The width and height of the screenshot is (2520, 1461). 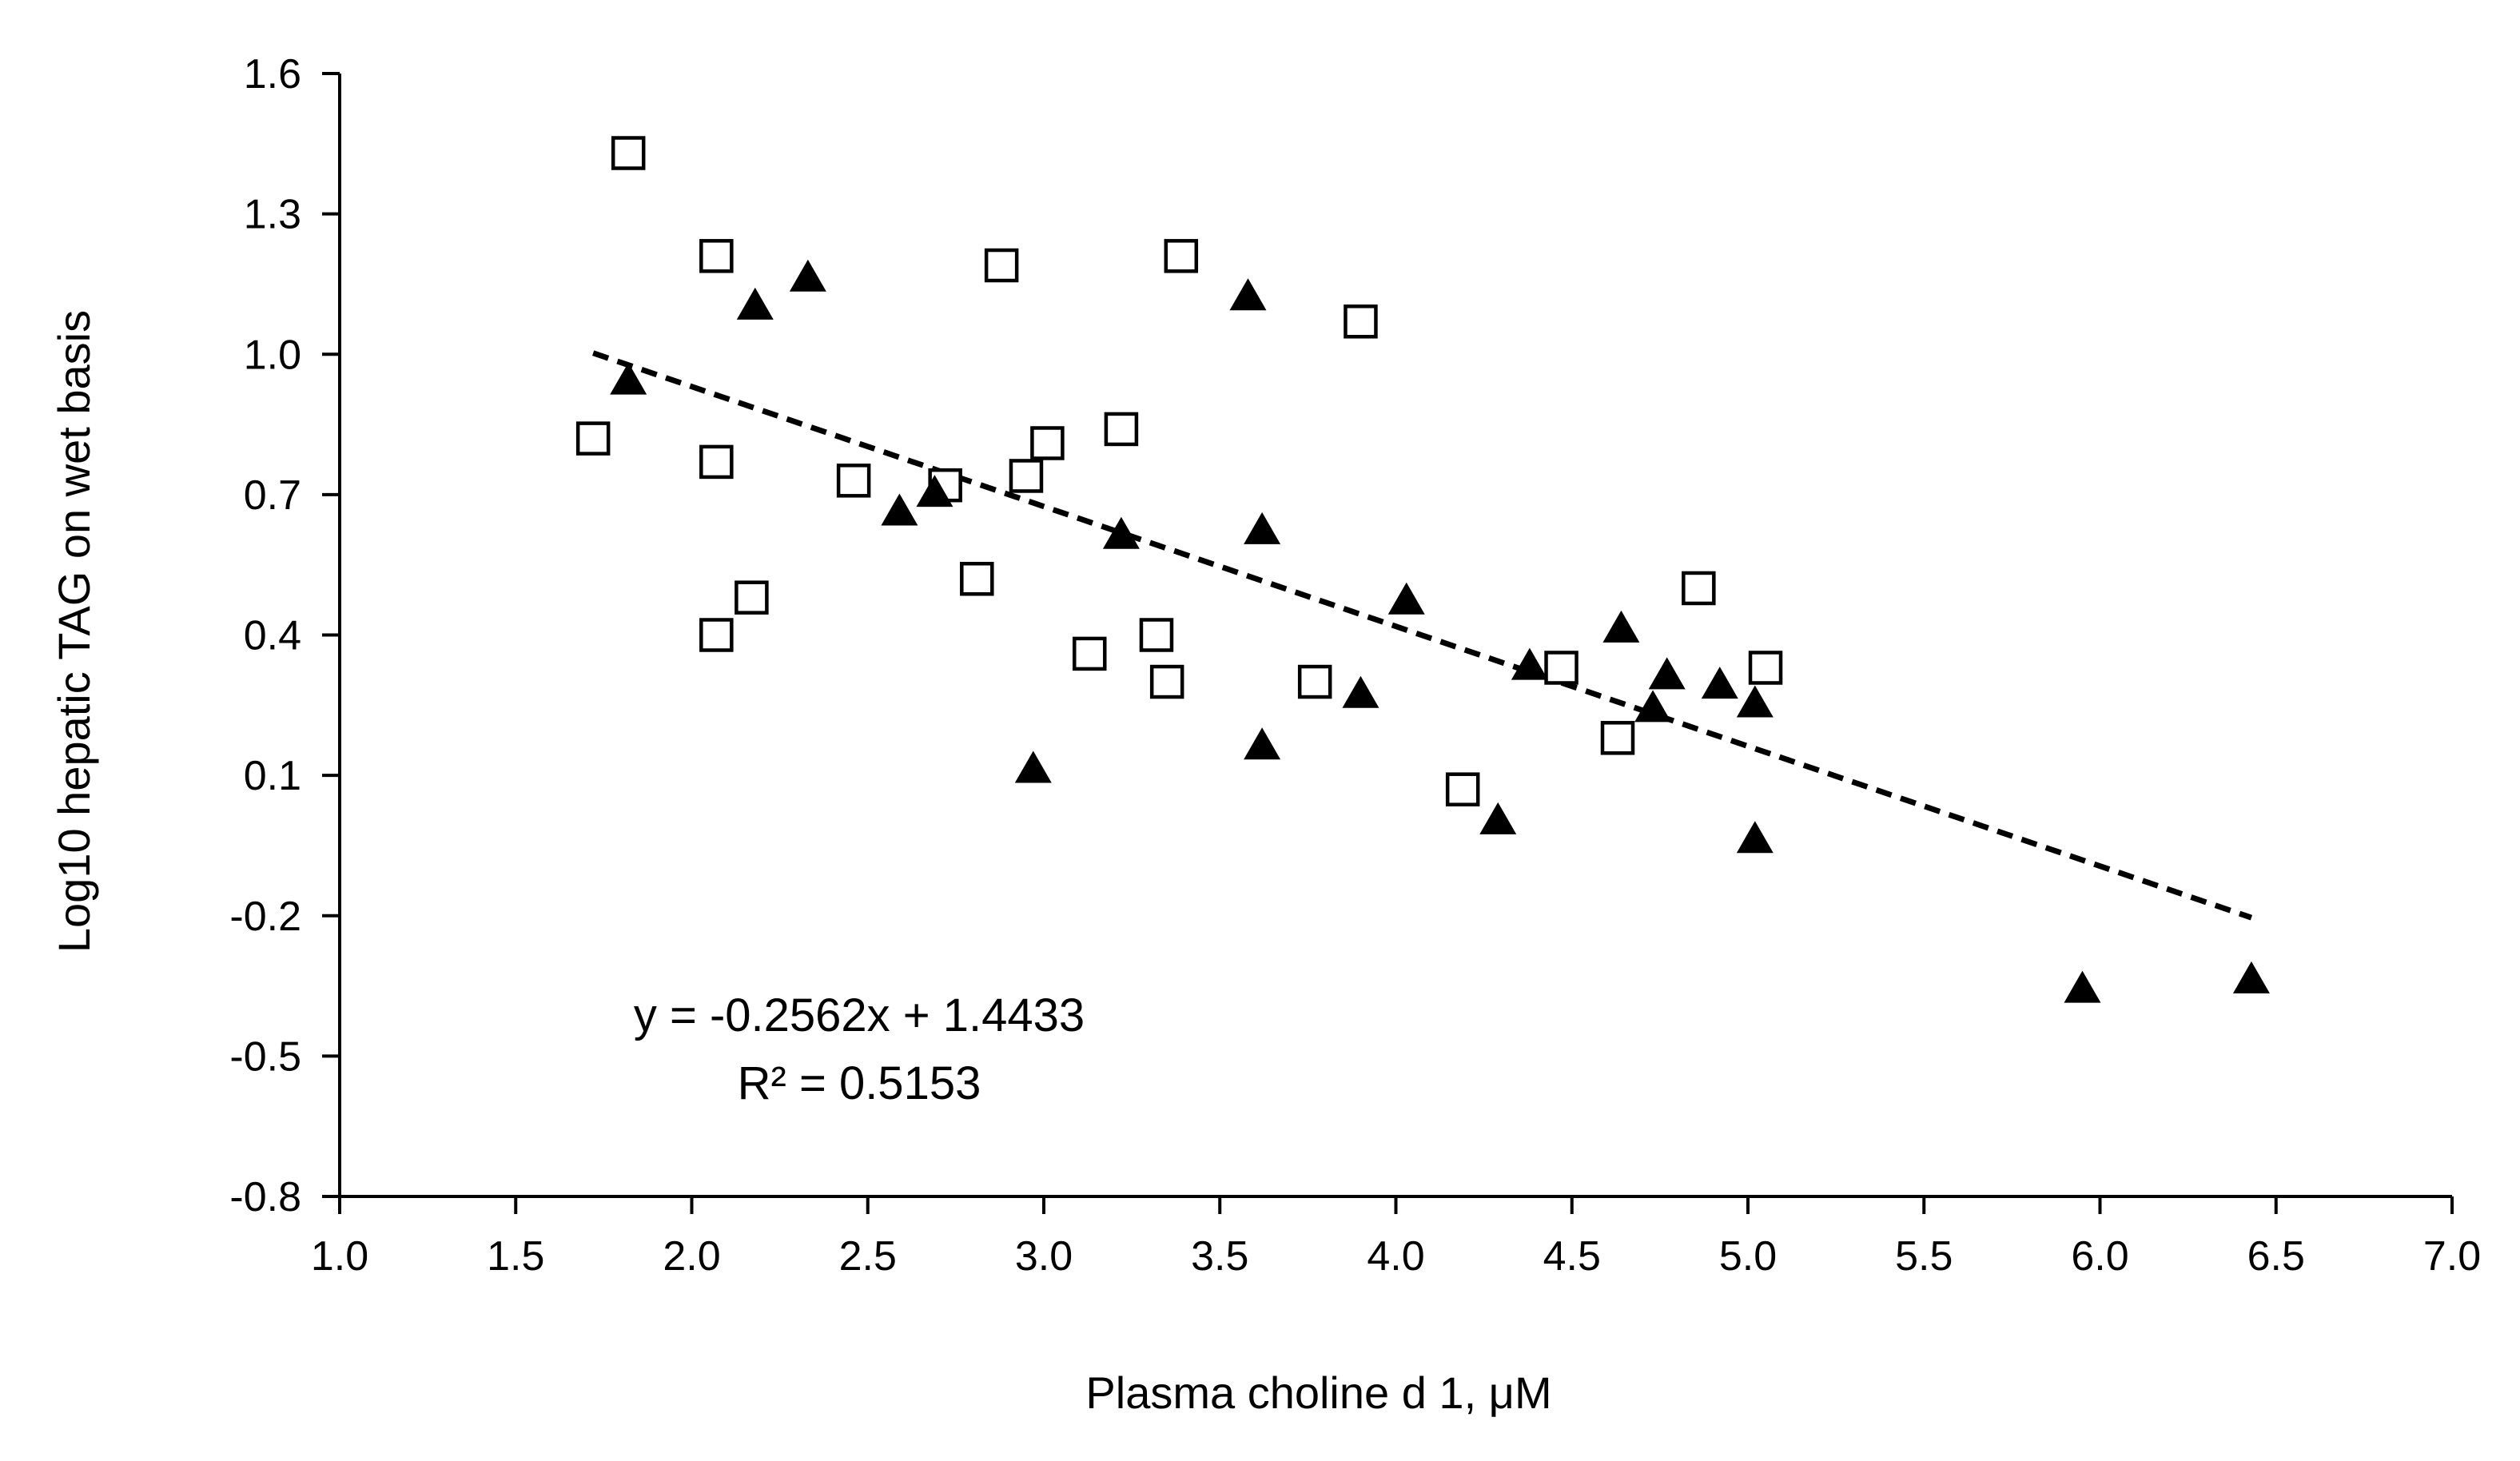 I want to click on trendline-equation: y = -0.2562x + 1.4433, so click(x=859, y=1015).